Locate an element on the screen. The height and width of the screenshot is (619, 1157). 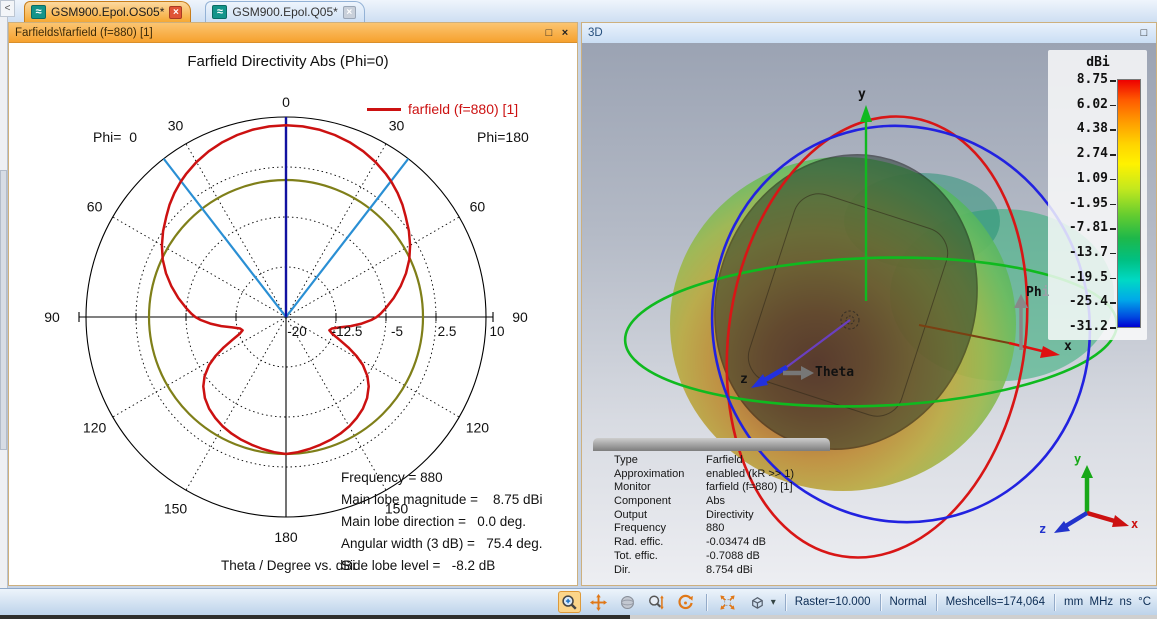
colorbar-tick: -31.2 is located at coordinates (1082, 327).